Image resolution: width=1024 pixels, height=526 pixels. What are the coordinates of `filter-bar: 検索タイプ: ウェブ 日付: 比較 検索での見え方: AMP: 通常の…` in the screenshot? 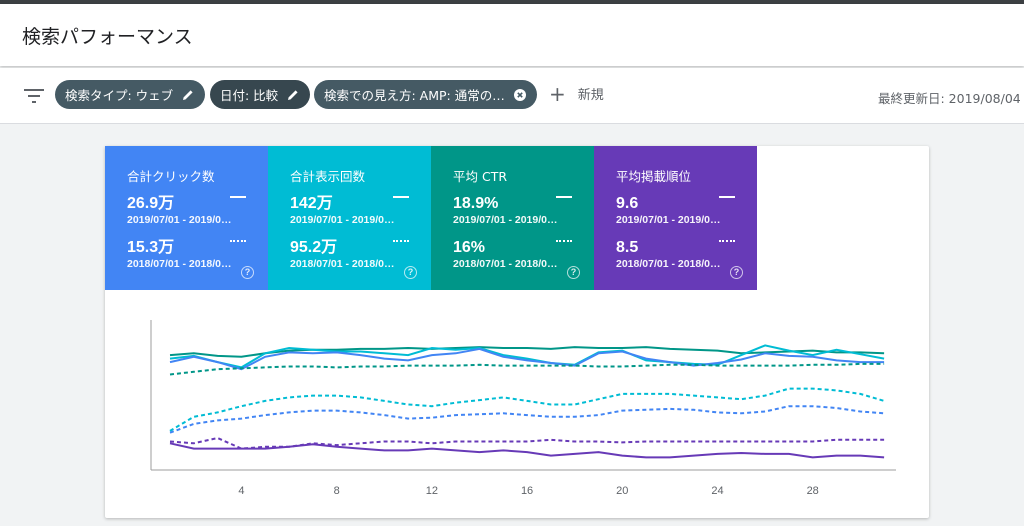 It's located at (512, 96).